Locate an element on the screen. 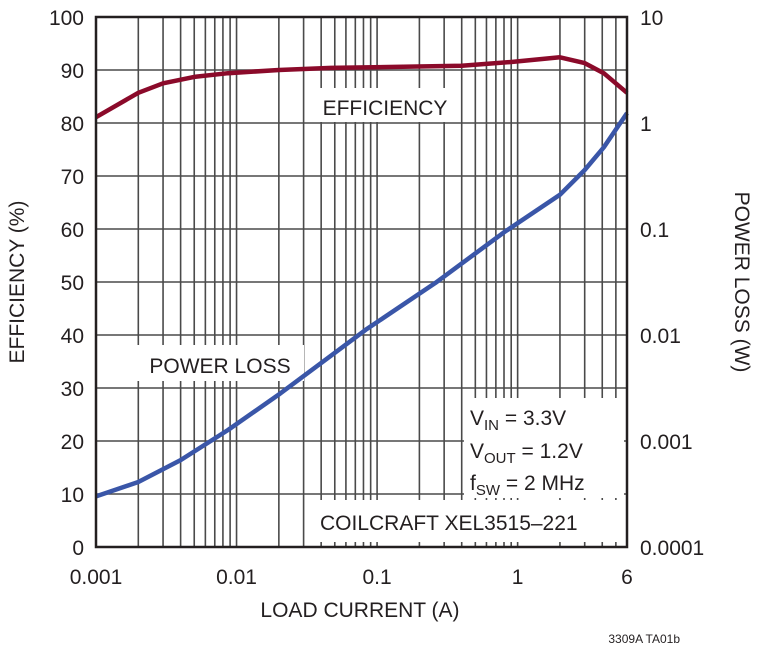 This screenshot has height=651, width=760. y-left-tick-label: 50 is located at coordinates (72, 283).